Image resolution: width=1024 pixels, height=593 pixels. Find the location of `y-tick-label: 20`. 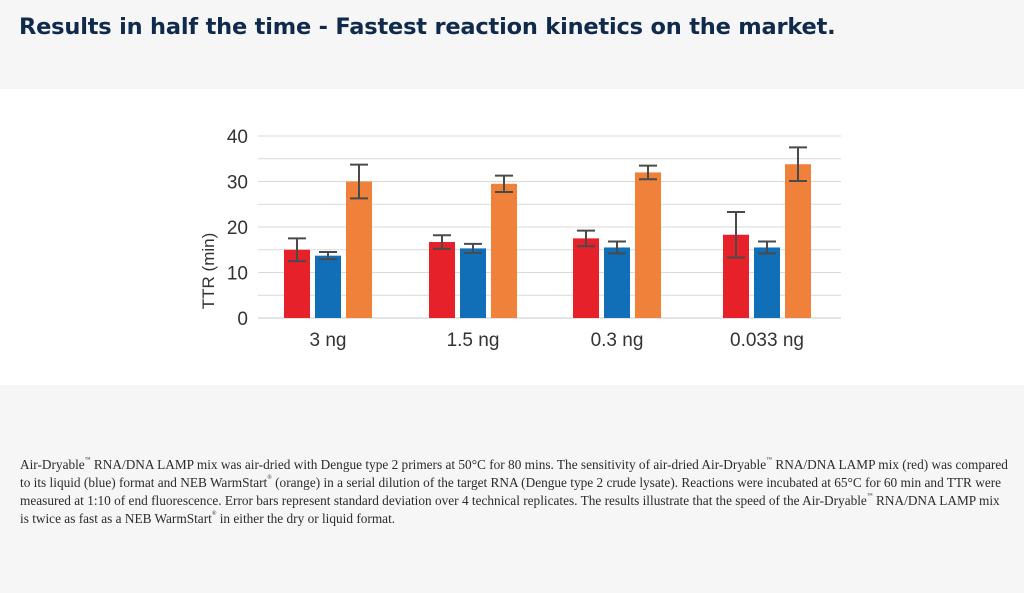

y-tick-label: 20 is located at coordinates (237, 228).